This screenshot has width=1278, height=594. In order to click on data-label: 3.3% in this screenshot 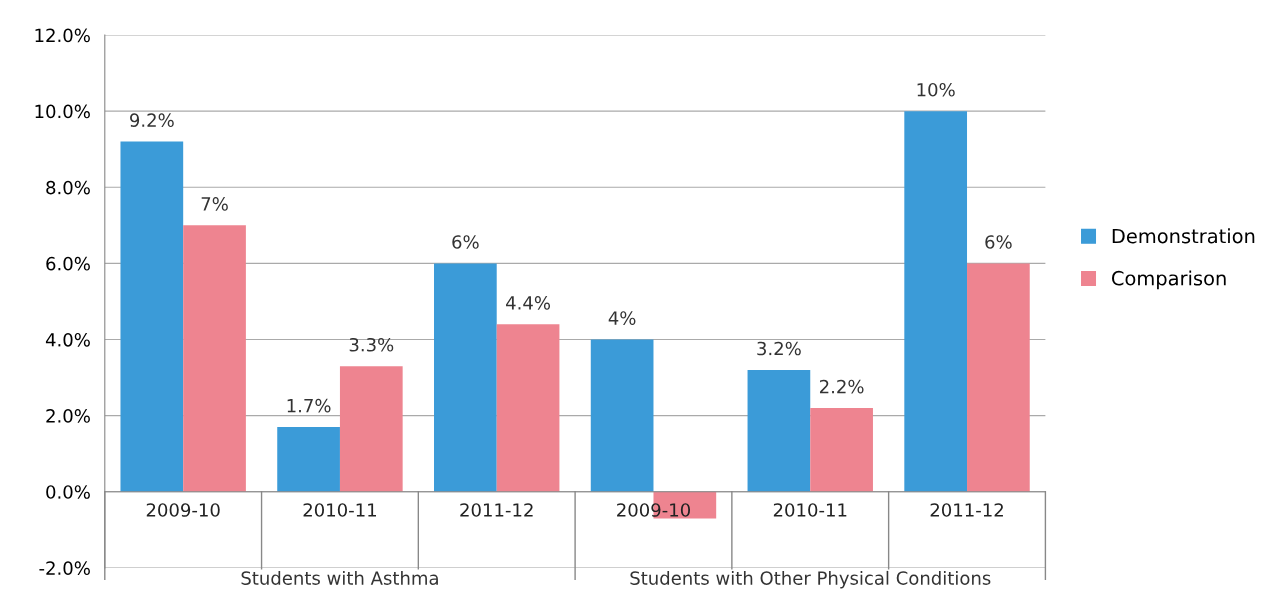, I will do `click(371, 344)`.